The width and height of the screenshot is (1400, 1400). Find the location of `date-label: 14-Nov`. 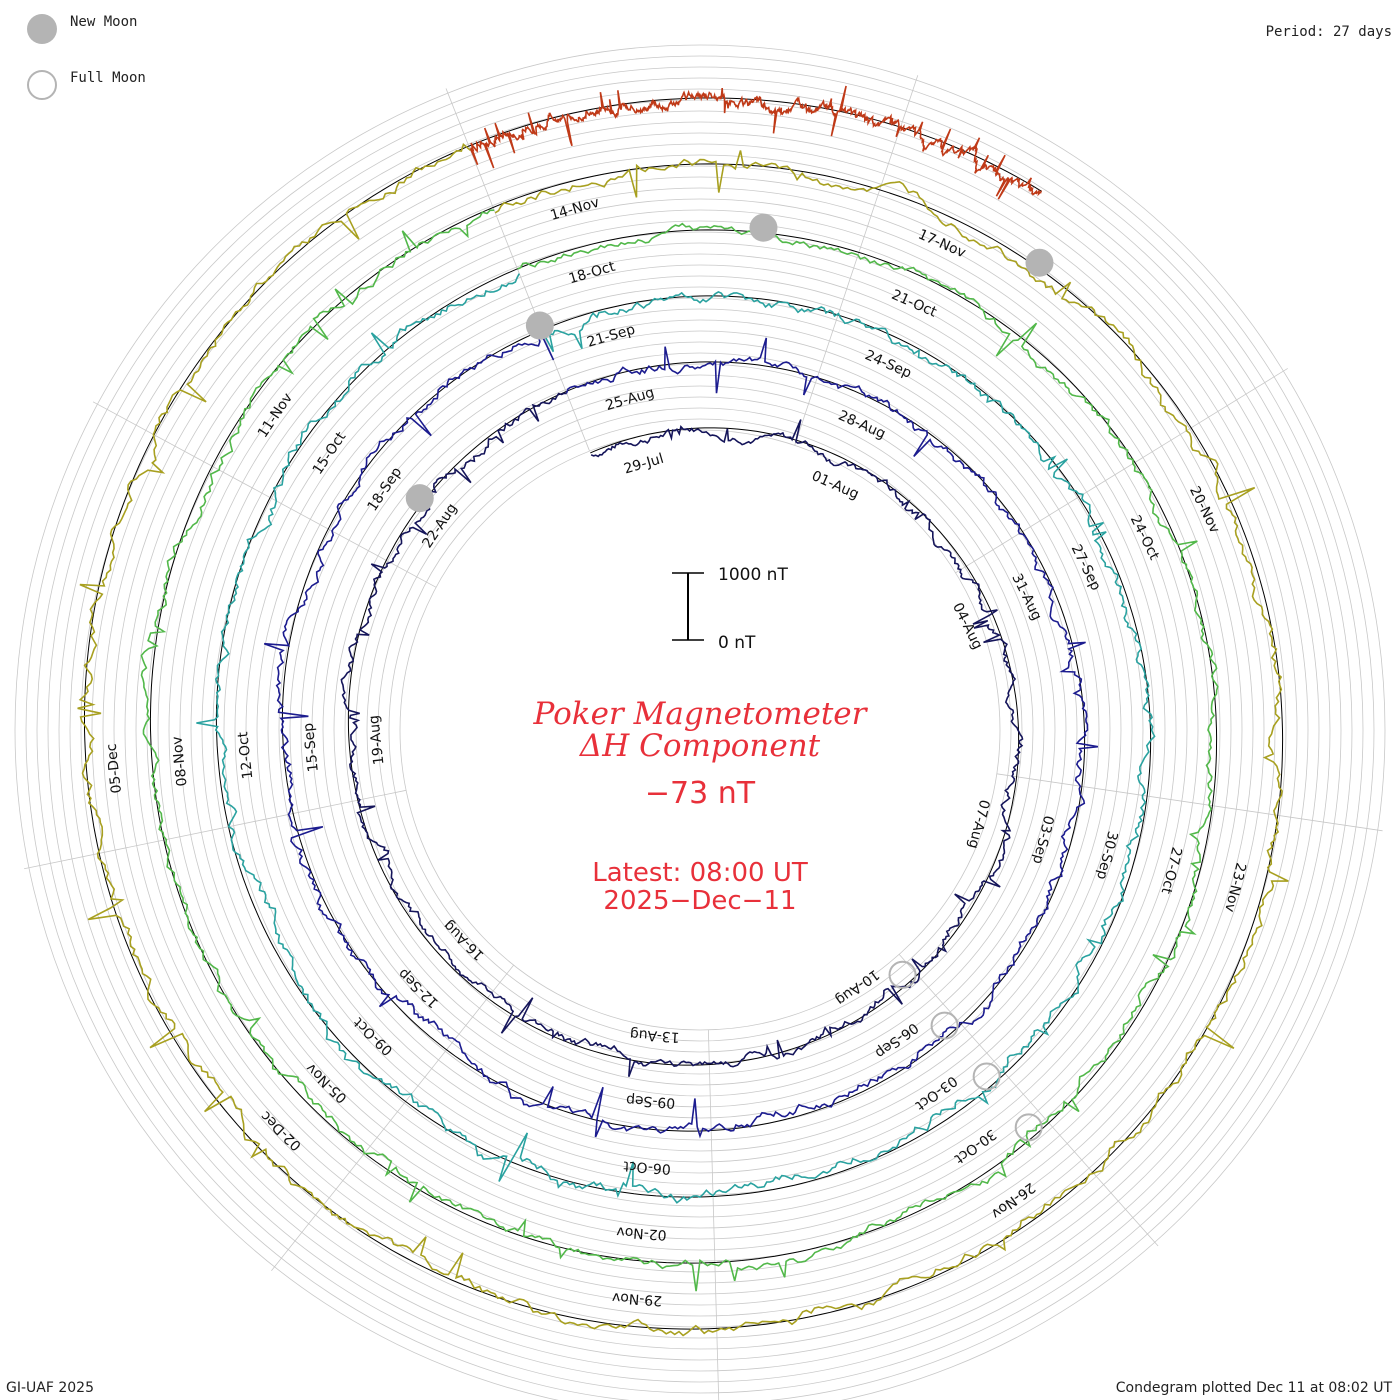

date-label: 14-Nov is located at coordinates (575, 209).